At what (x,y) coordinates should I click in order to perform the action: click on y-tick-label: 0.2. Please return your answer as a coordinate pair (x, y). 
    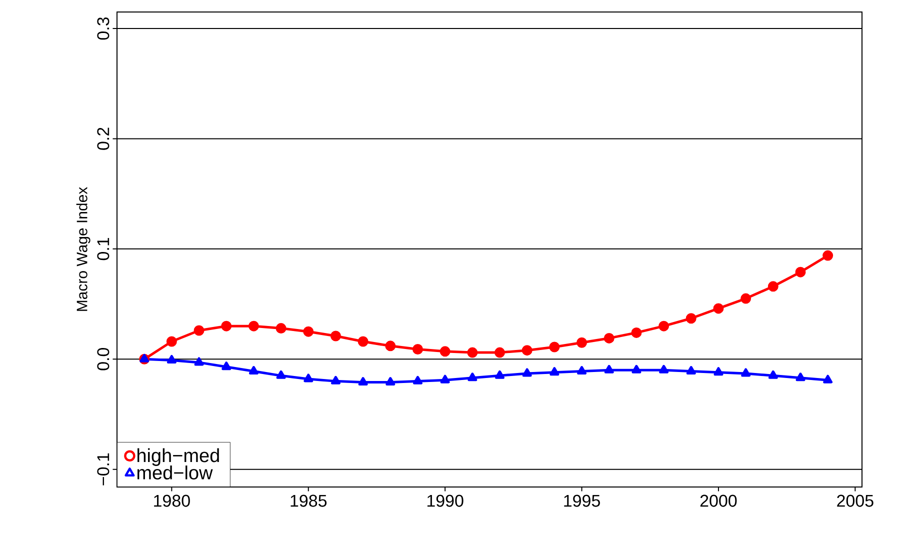
    Looking at the image, I should click on (103, 139).